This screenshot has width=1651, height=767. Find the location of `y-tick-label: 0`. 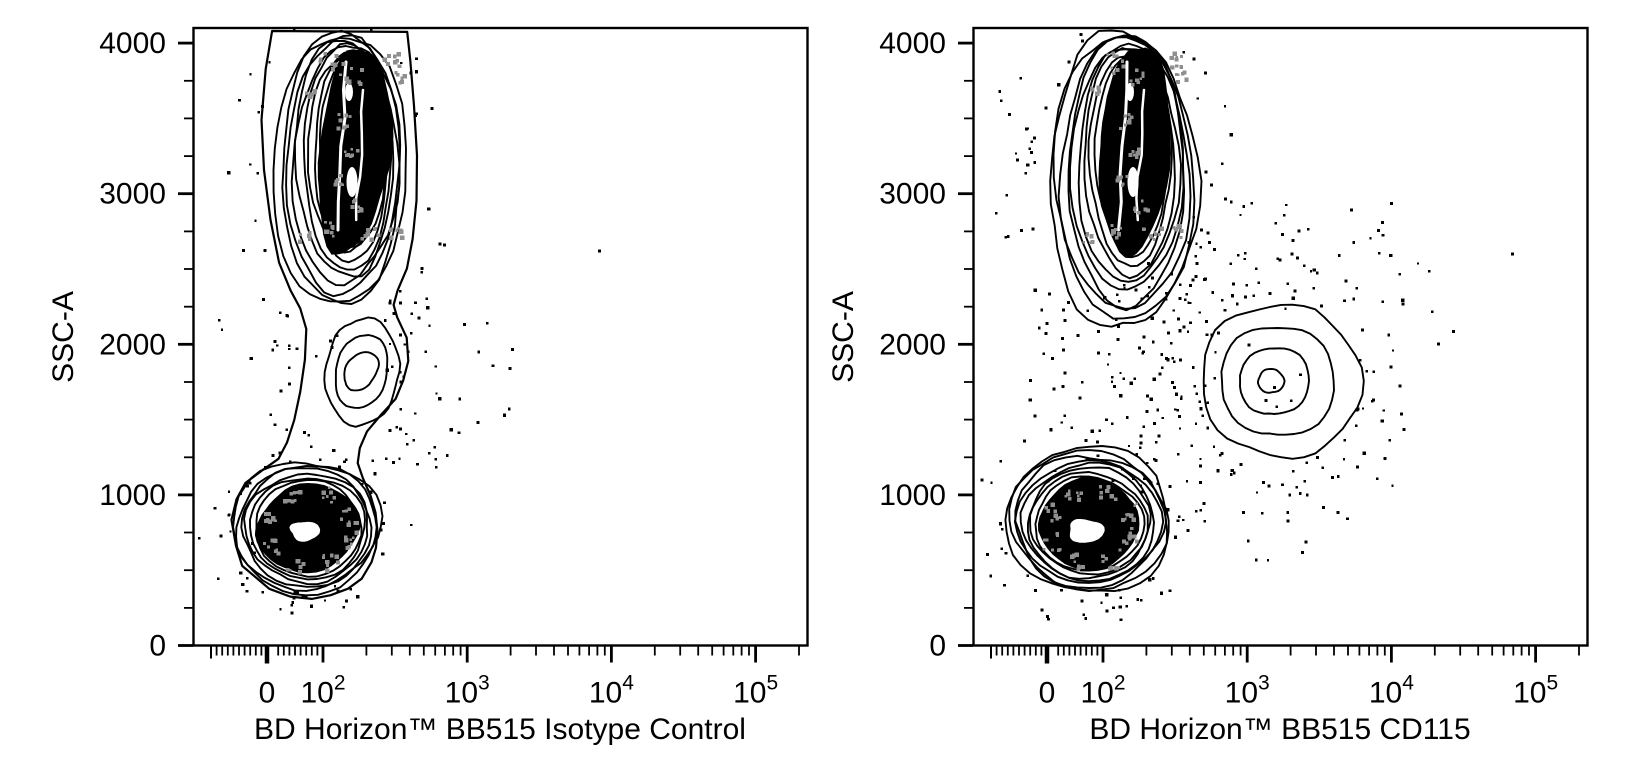

y-tick-label: 0 is located at coordinates (157, 646).